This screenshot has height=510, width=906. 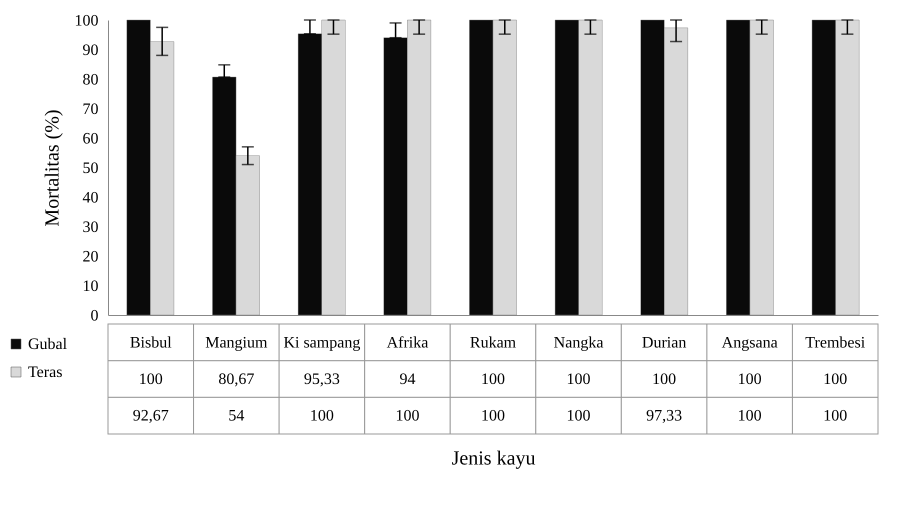 I want to click on data-label: 97,33, so click(x=664, y=416).